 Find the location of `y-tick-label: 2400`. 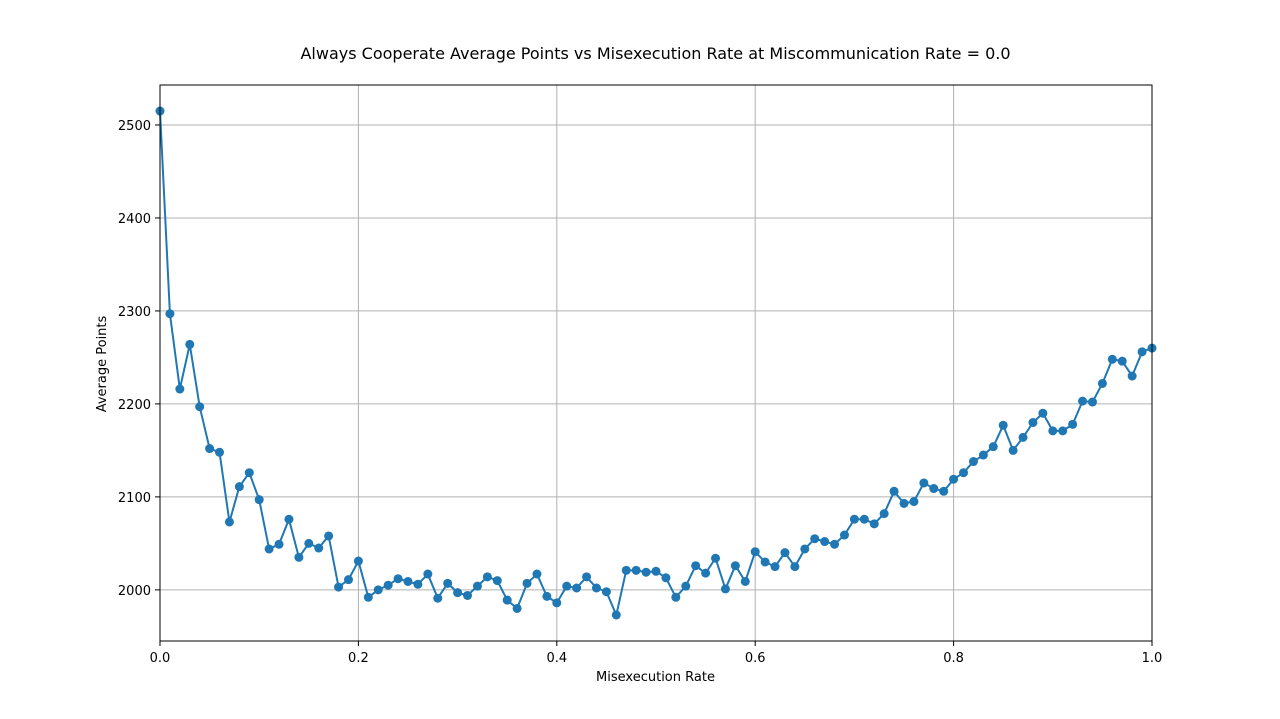

y-tick-label: 2400 is located at coordinates (134, 219).